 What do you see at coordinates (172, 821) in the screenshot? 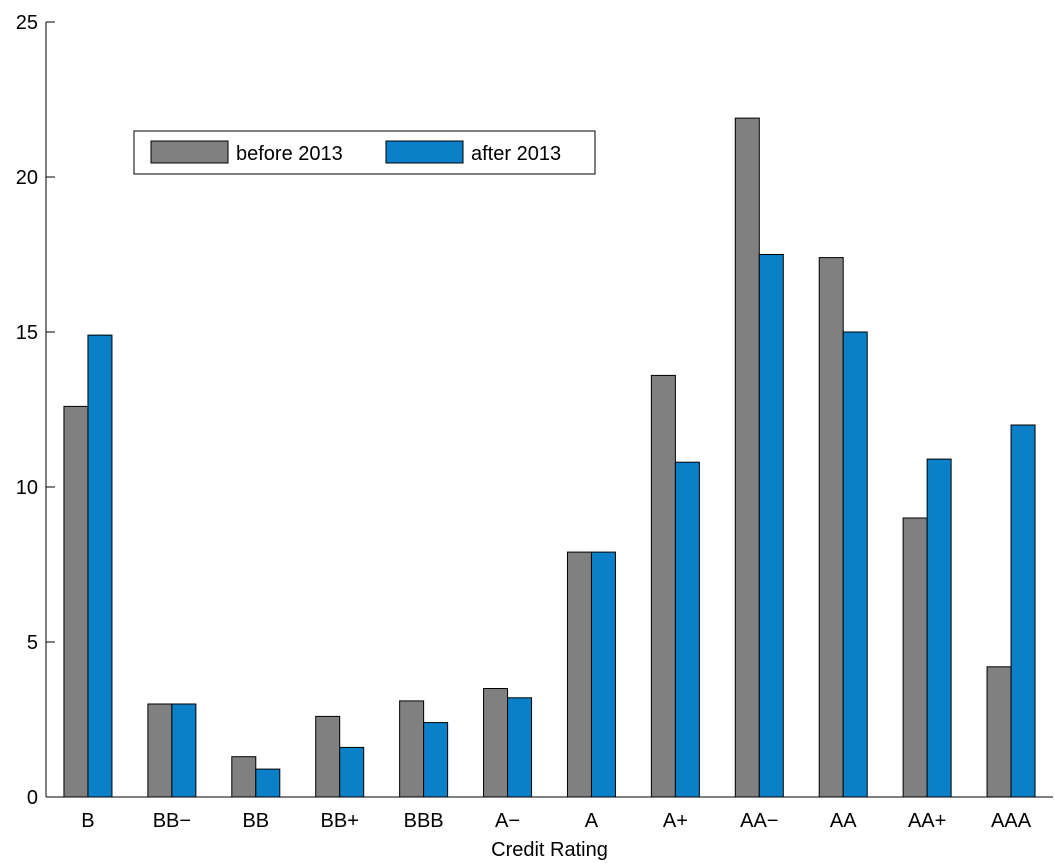
I see `x-tick-label: BB−` at bounding box center [172, 821].